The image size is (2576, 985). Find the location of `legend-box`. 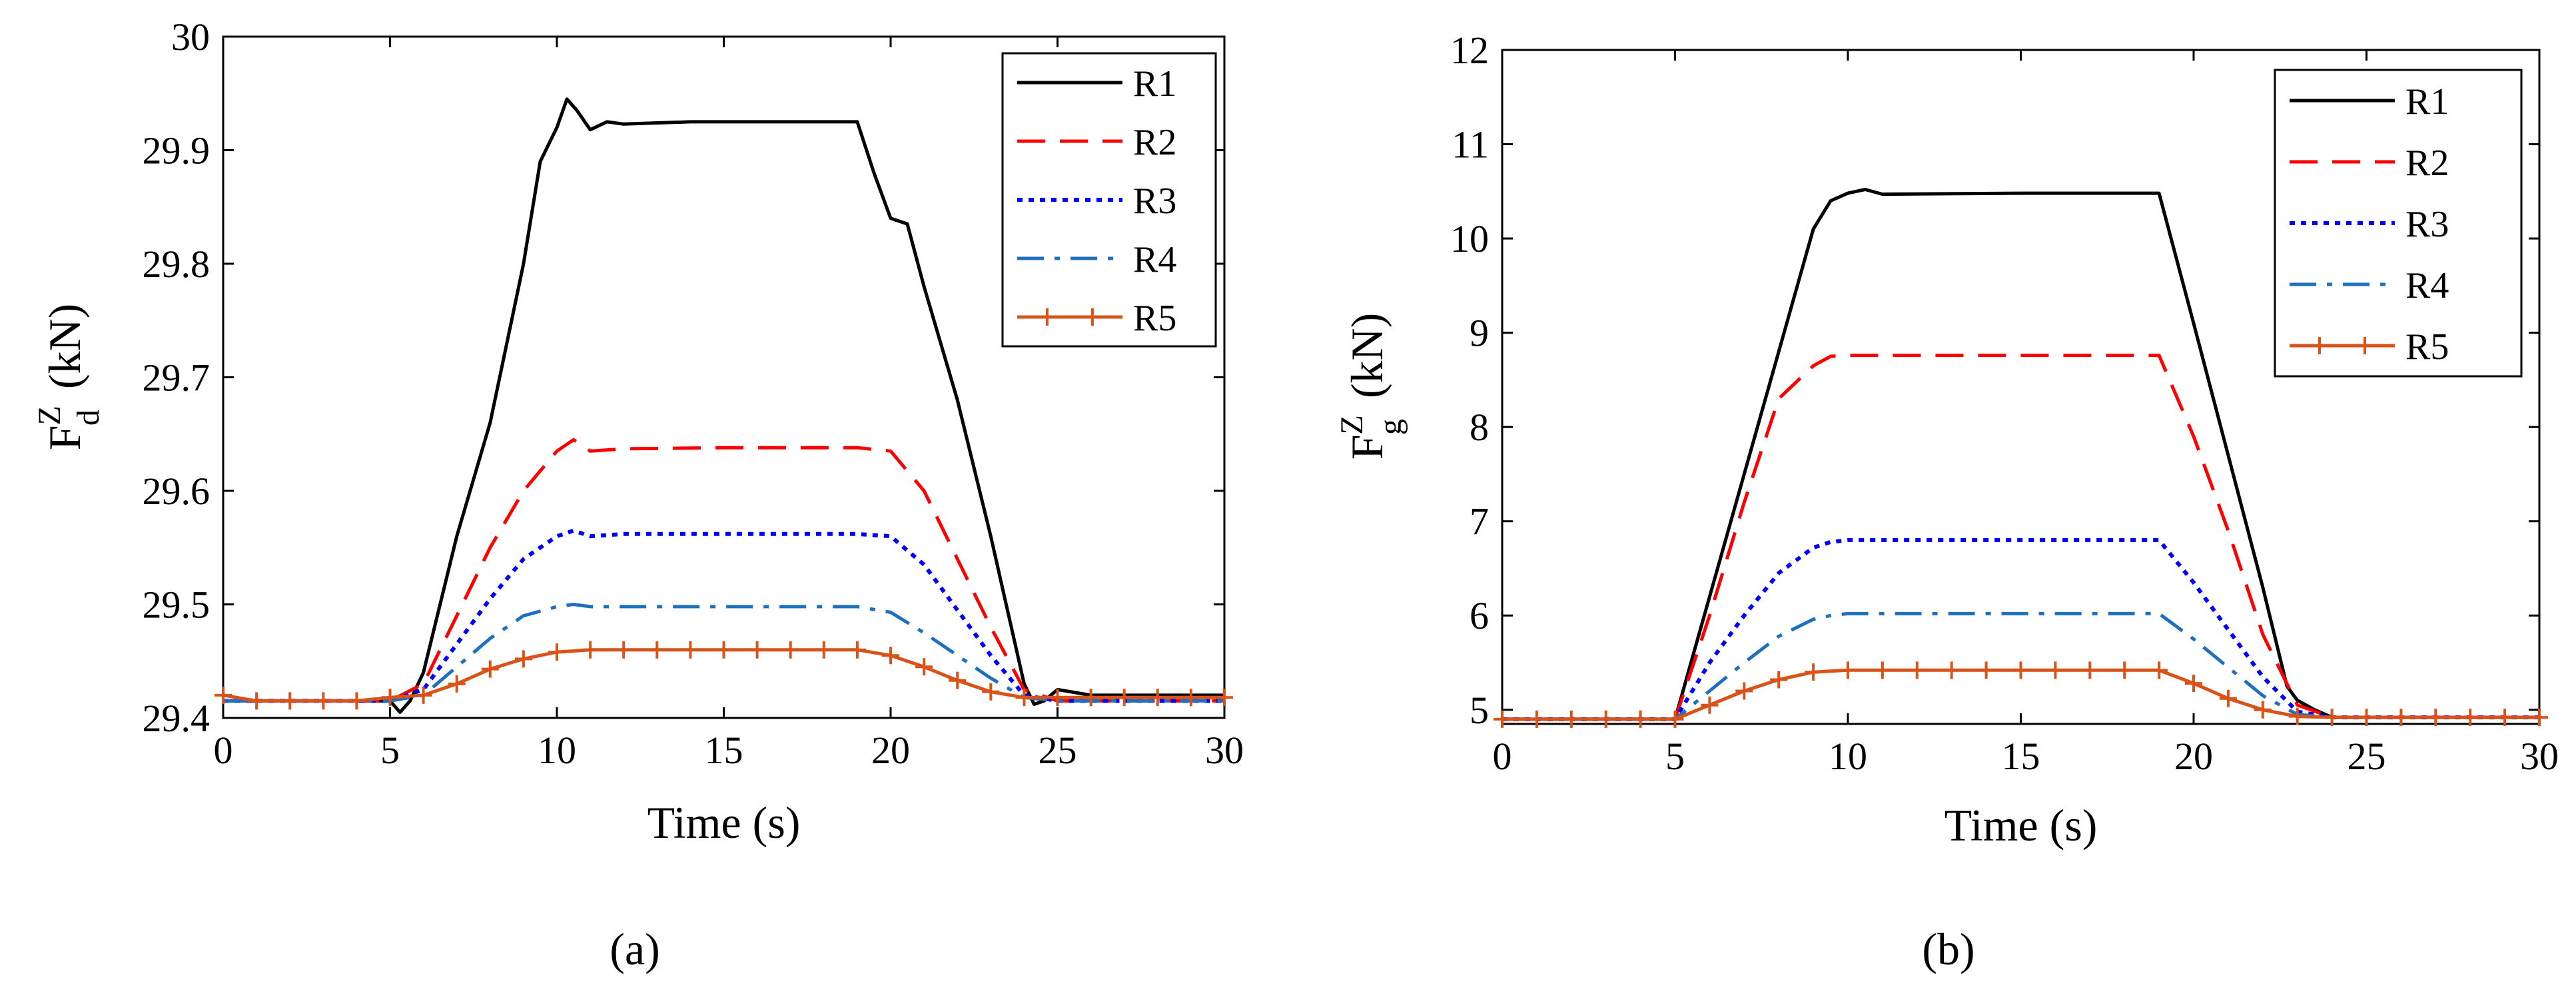

legend-box is located at coordinates (2399, 223).